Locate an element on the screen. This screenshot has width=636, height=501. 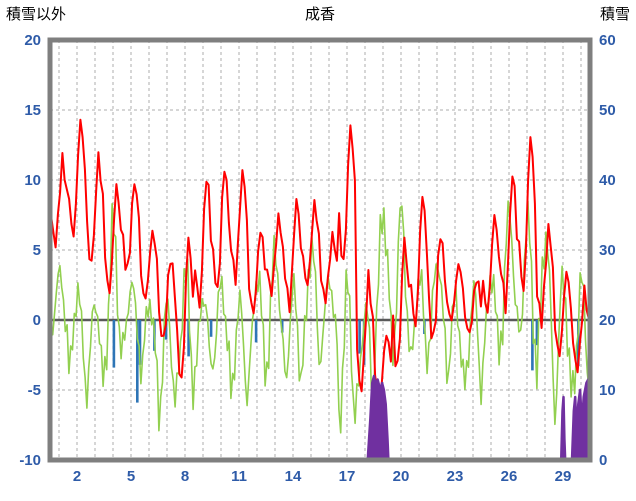
x-tick-label: 29 is located at coordinates (563, 476).